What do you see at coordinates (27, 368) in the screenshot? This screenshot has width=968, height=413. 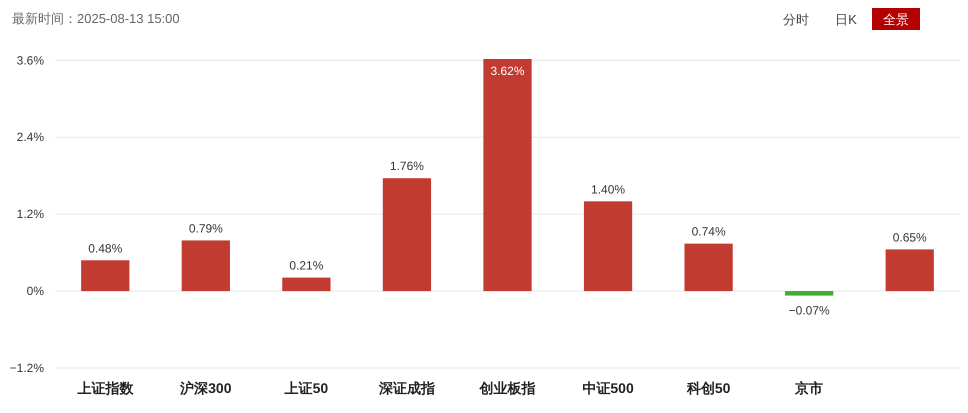 I see `y-tick-label: −1.2%` at bounding box center [27, 368].